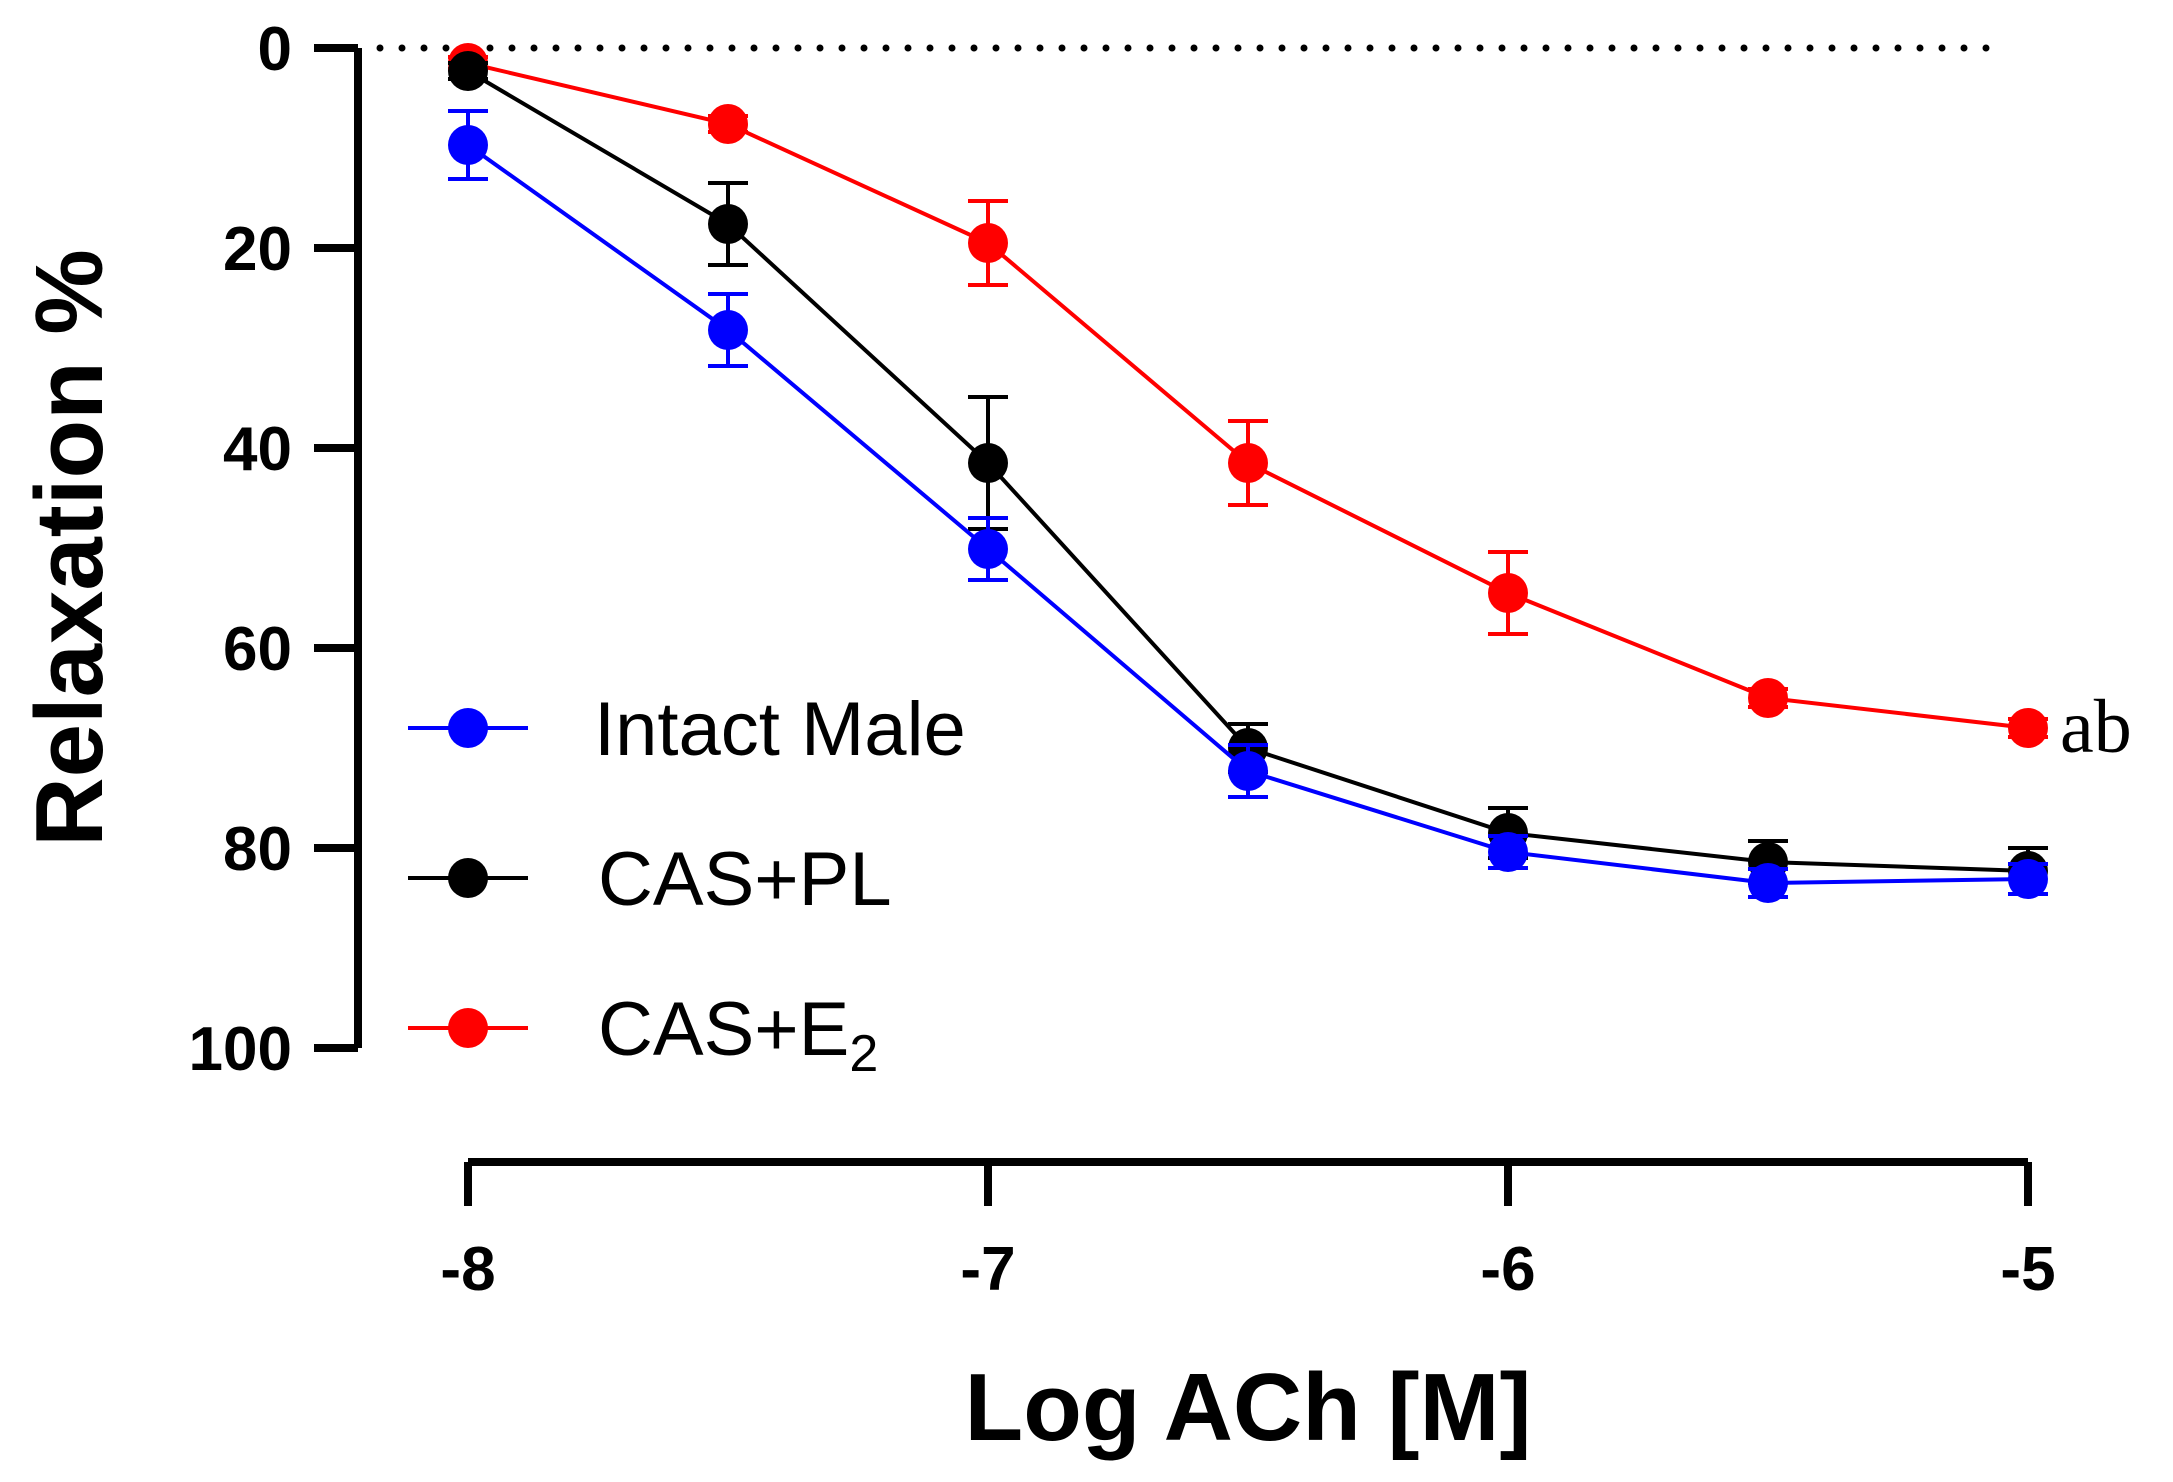 This screenshot has width=2173, height=1482. What do you see at coordinates (2096, 727) in the screenshot?
I see `significance-annotation: ab` at bounding box center [2096, 727].